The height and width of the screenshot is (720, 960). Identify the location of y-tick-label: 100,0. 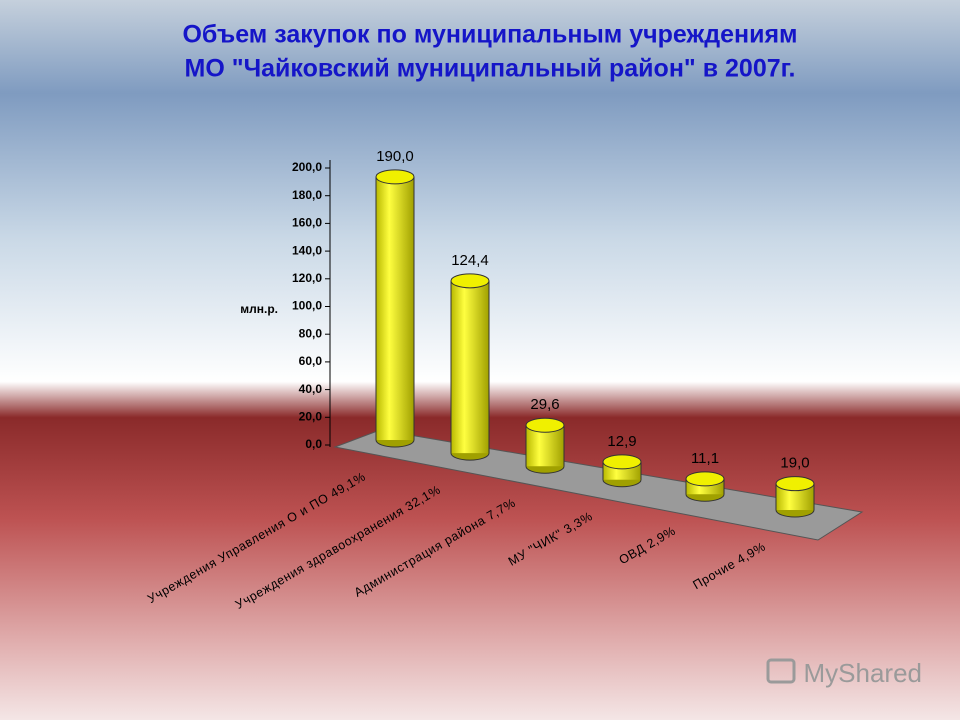
(307, 306).